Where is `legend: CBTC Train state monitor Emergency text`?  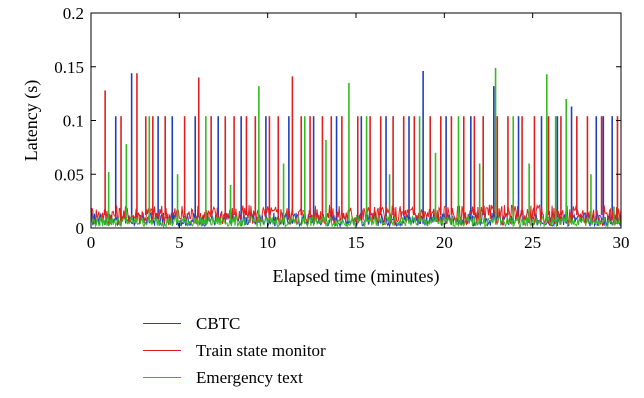 legend: CBTC Train state monitor Emergency text is located at coordinates (234, 350).